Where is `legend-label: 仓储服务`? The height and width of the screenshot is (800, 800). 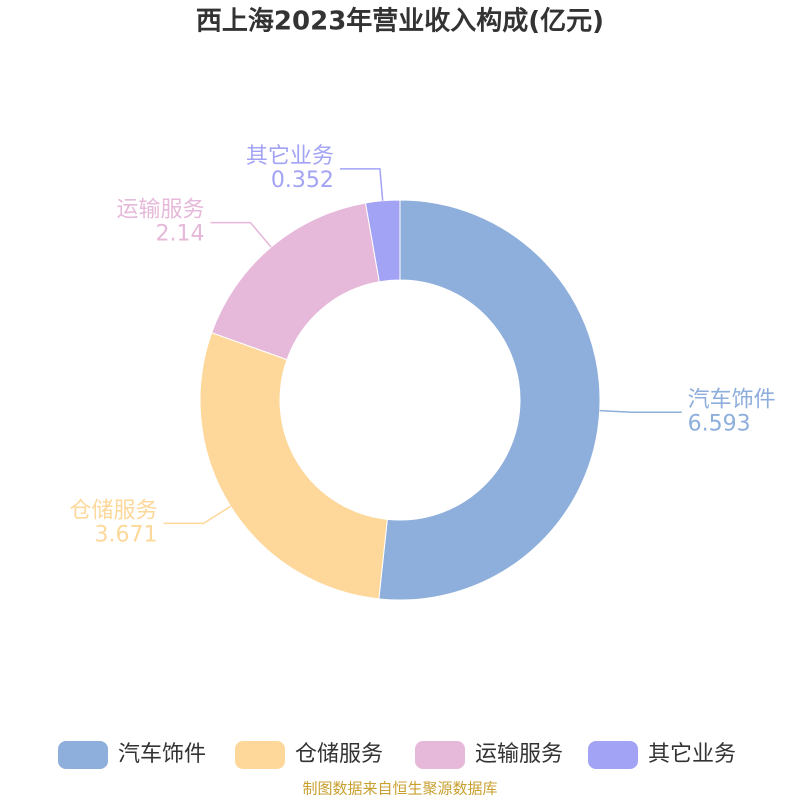
legend-label: 仓储服务 is located at coordinates (339, 754).